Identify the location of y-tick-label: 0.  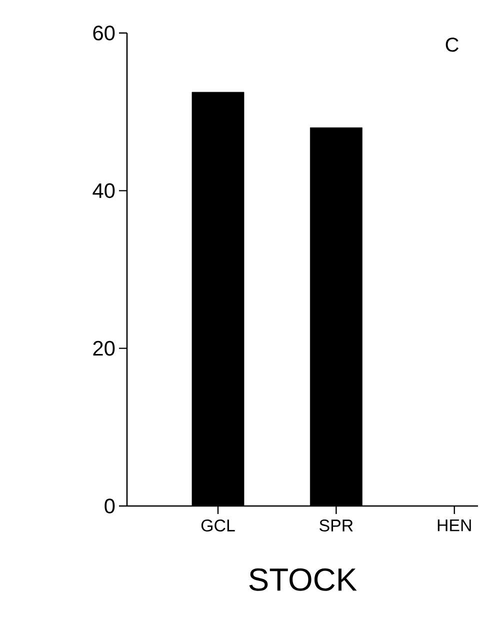
(109, 506).